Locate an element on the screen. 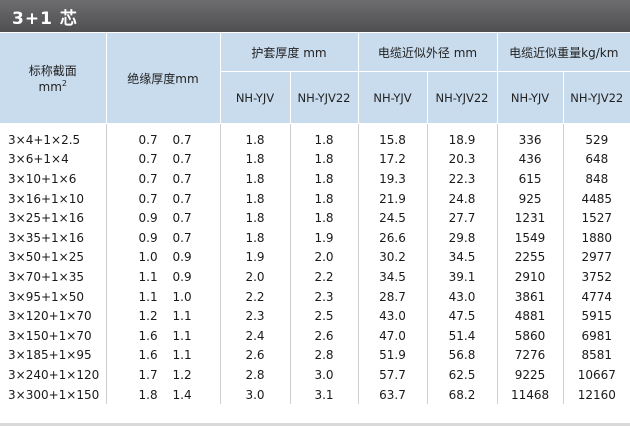 The image size is (630, 426). subheader-sheath-yjv: NH-YJV is located at coordinates (254, 97).